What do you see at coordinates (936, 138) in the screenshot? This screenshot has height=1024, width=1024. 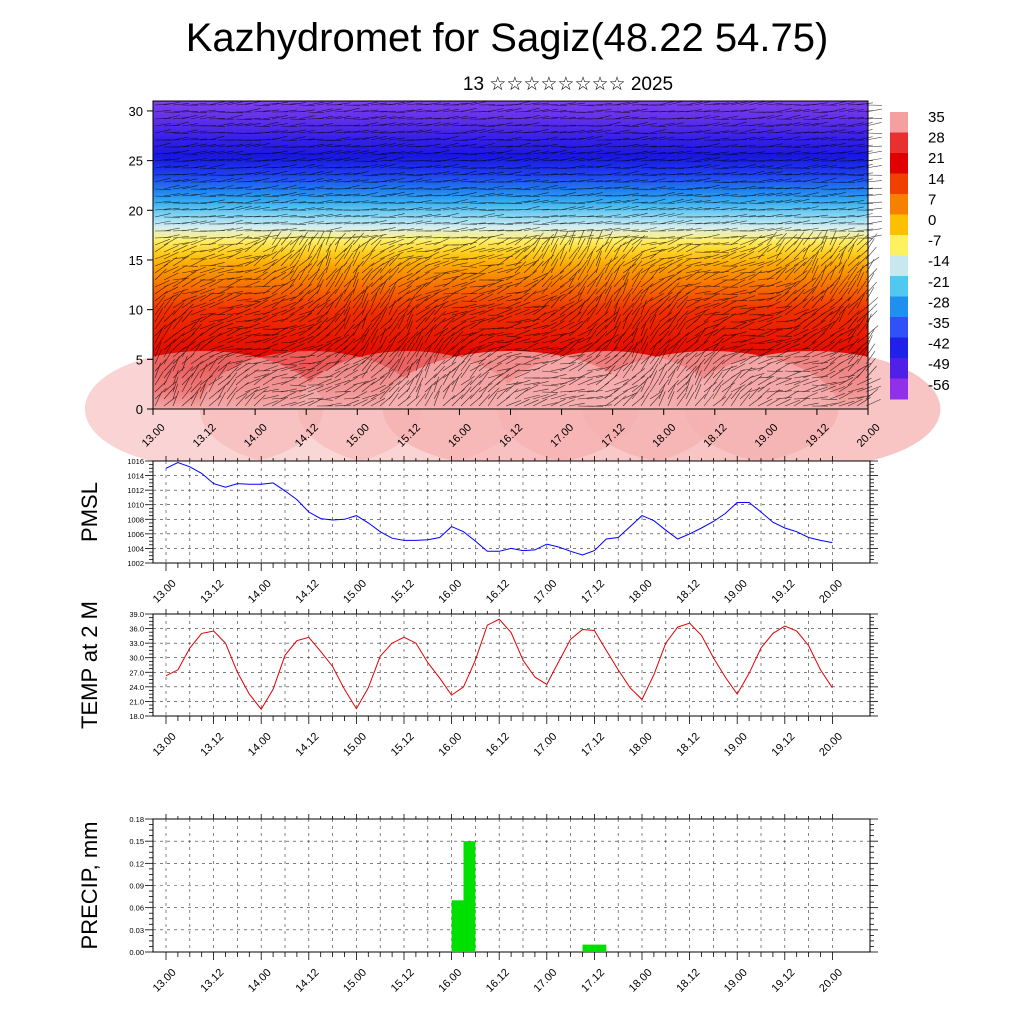 I see `colorbar-label: 28` at bounding box center [936, 138].